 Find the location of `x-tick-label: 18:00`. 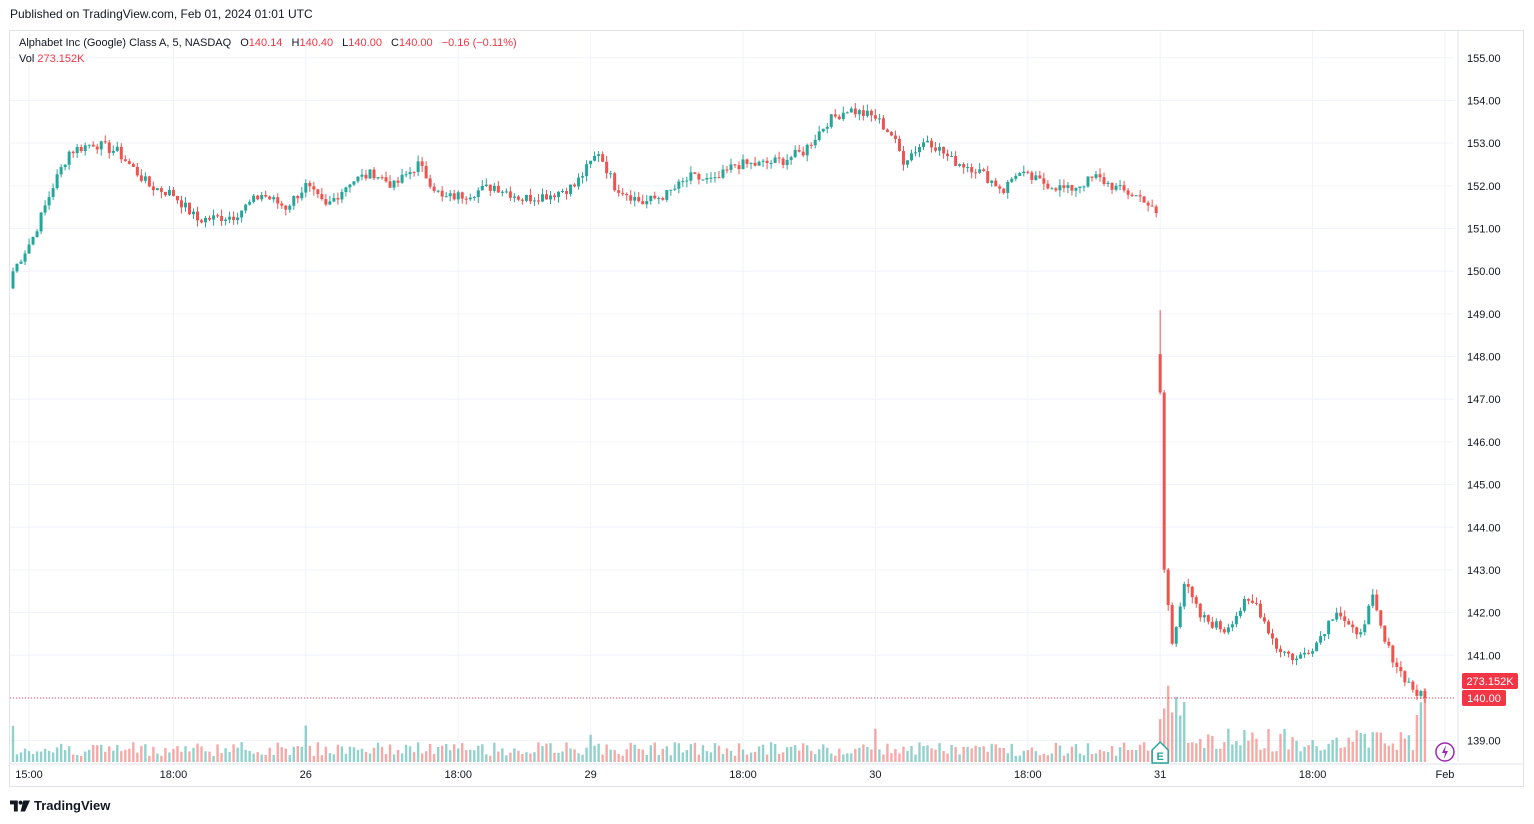

x-tick-label: 18:00 is located at coordinates (174, 775).